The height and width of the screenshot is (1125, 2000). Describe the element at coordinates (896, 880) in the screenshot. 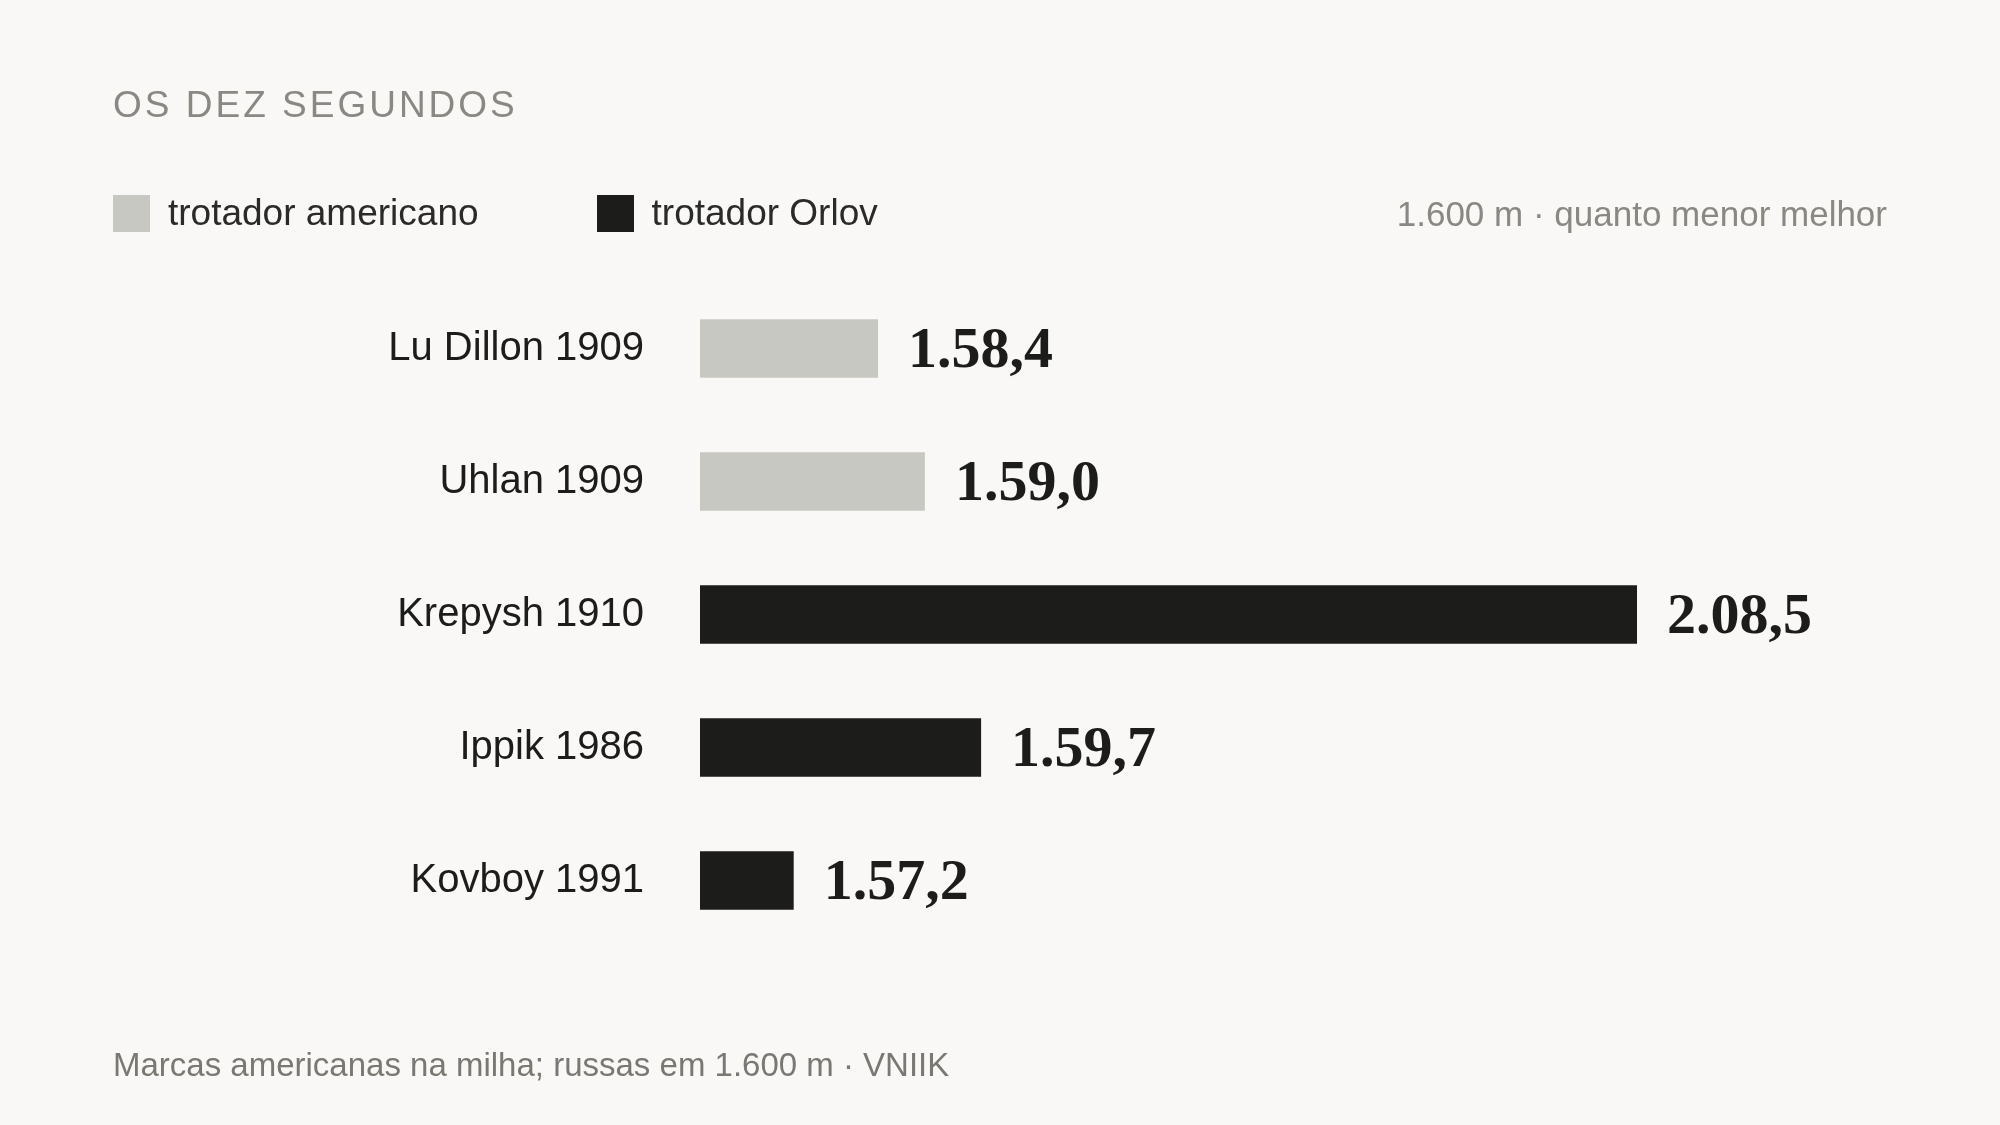

I see `text: 1.57,2` at that location.